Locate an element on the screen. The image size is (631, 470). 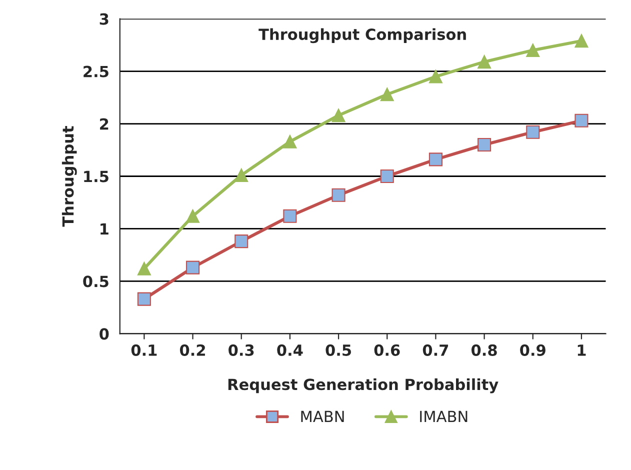
text: Throughput Comparison is located at coordinates (362, 36).